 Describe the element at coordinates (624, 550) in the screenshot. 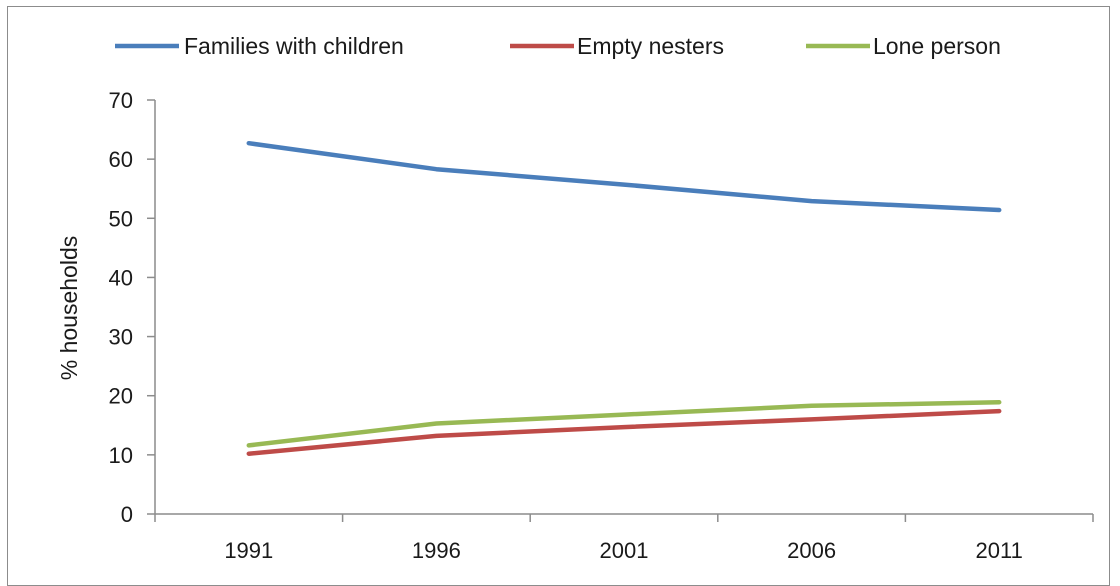

I see `x-tick-label: 2001` at that location.